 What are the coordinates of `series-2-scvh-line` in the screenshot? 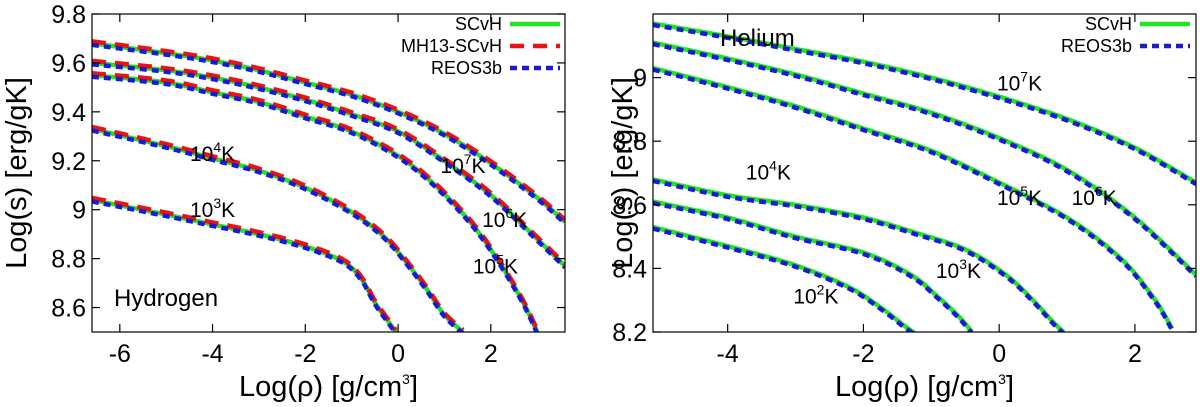 It's located at (859, 254).